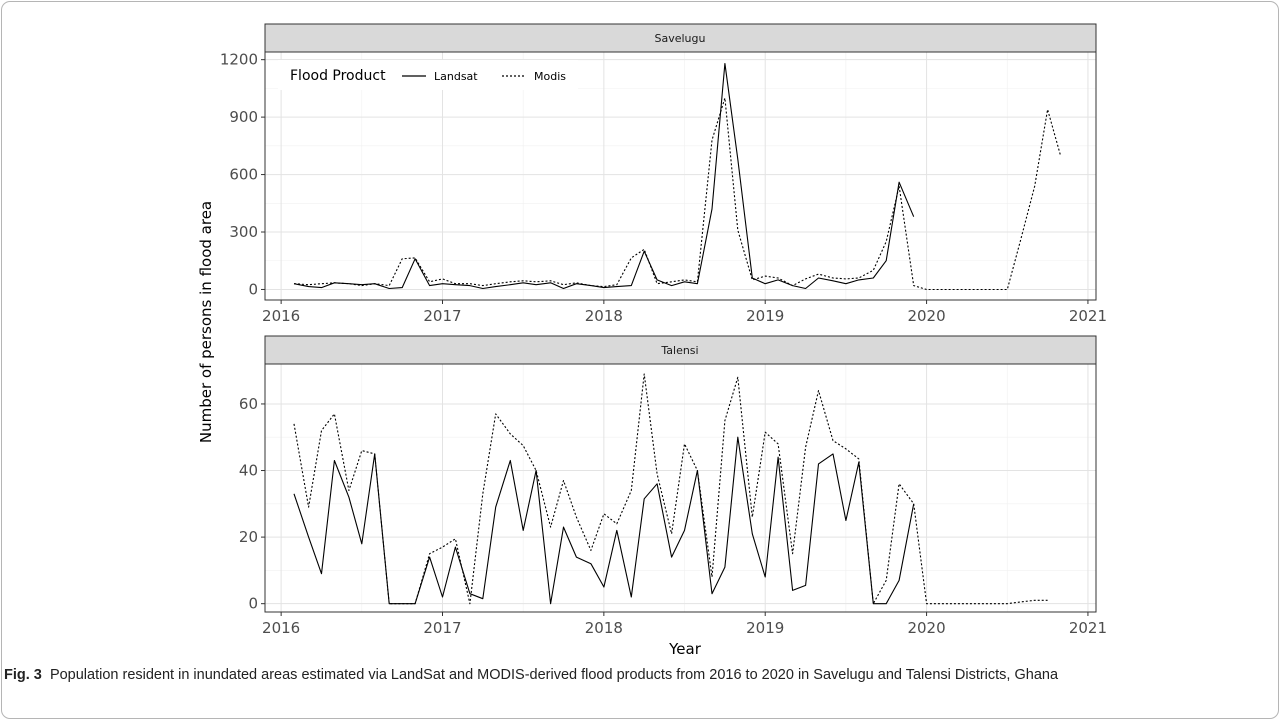 The height and width of the screenshot is (723, 1282). I want to click on y-tick-label: 300, so click(243, 232).